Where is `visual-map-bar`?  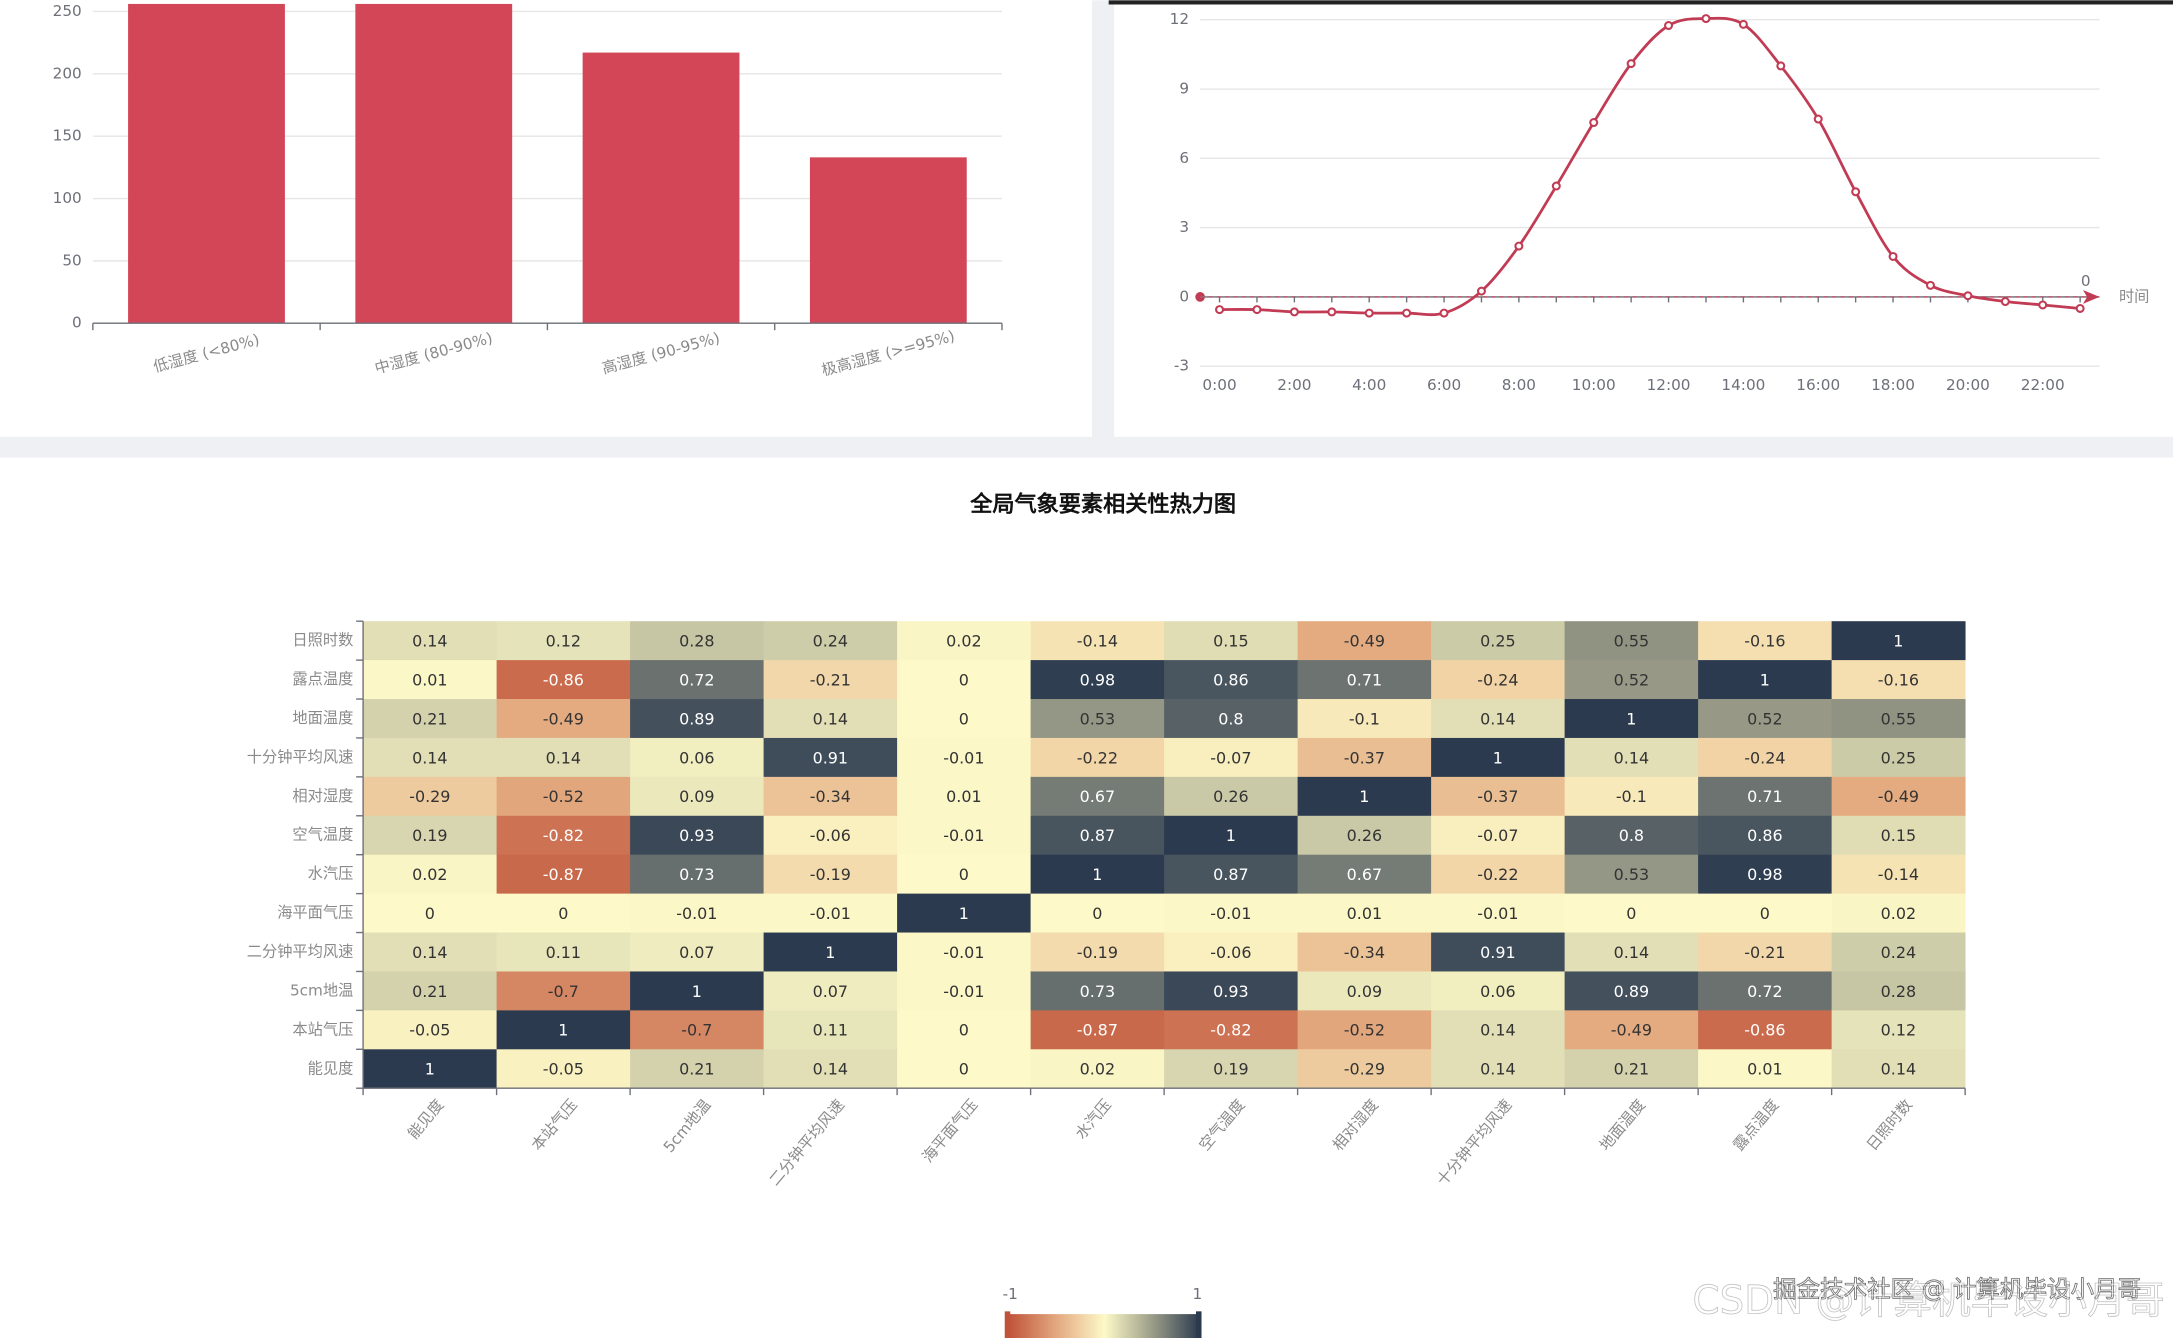 visual-map-bar is located at coordinates (1104, 1326).